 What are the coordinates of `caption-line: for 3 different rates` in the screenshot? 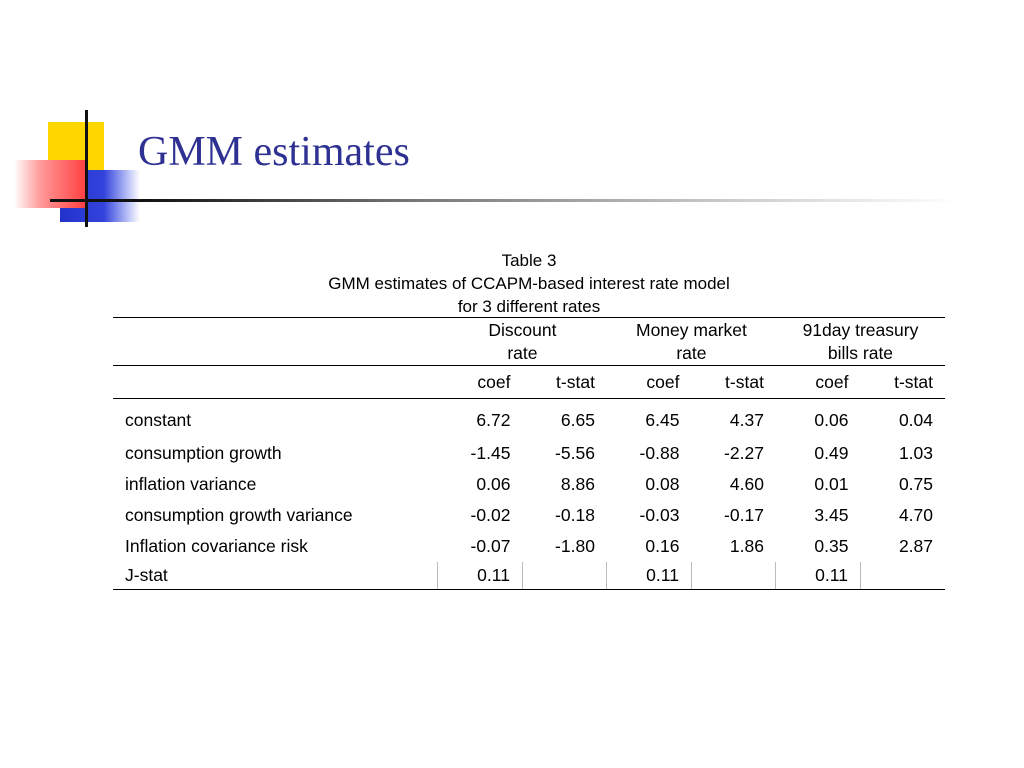 It's located at (529, 306).